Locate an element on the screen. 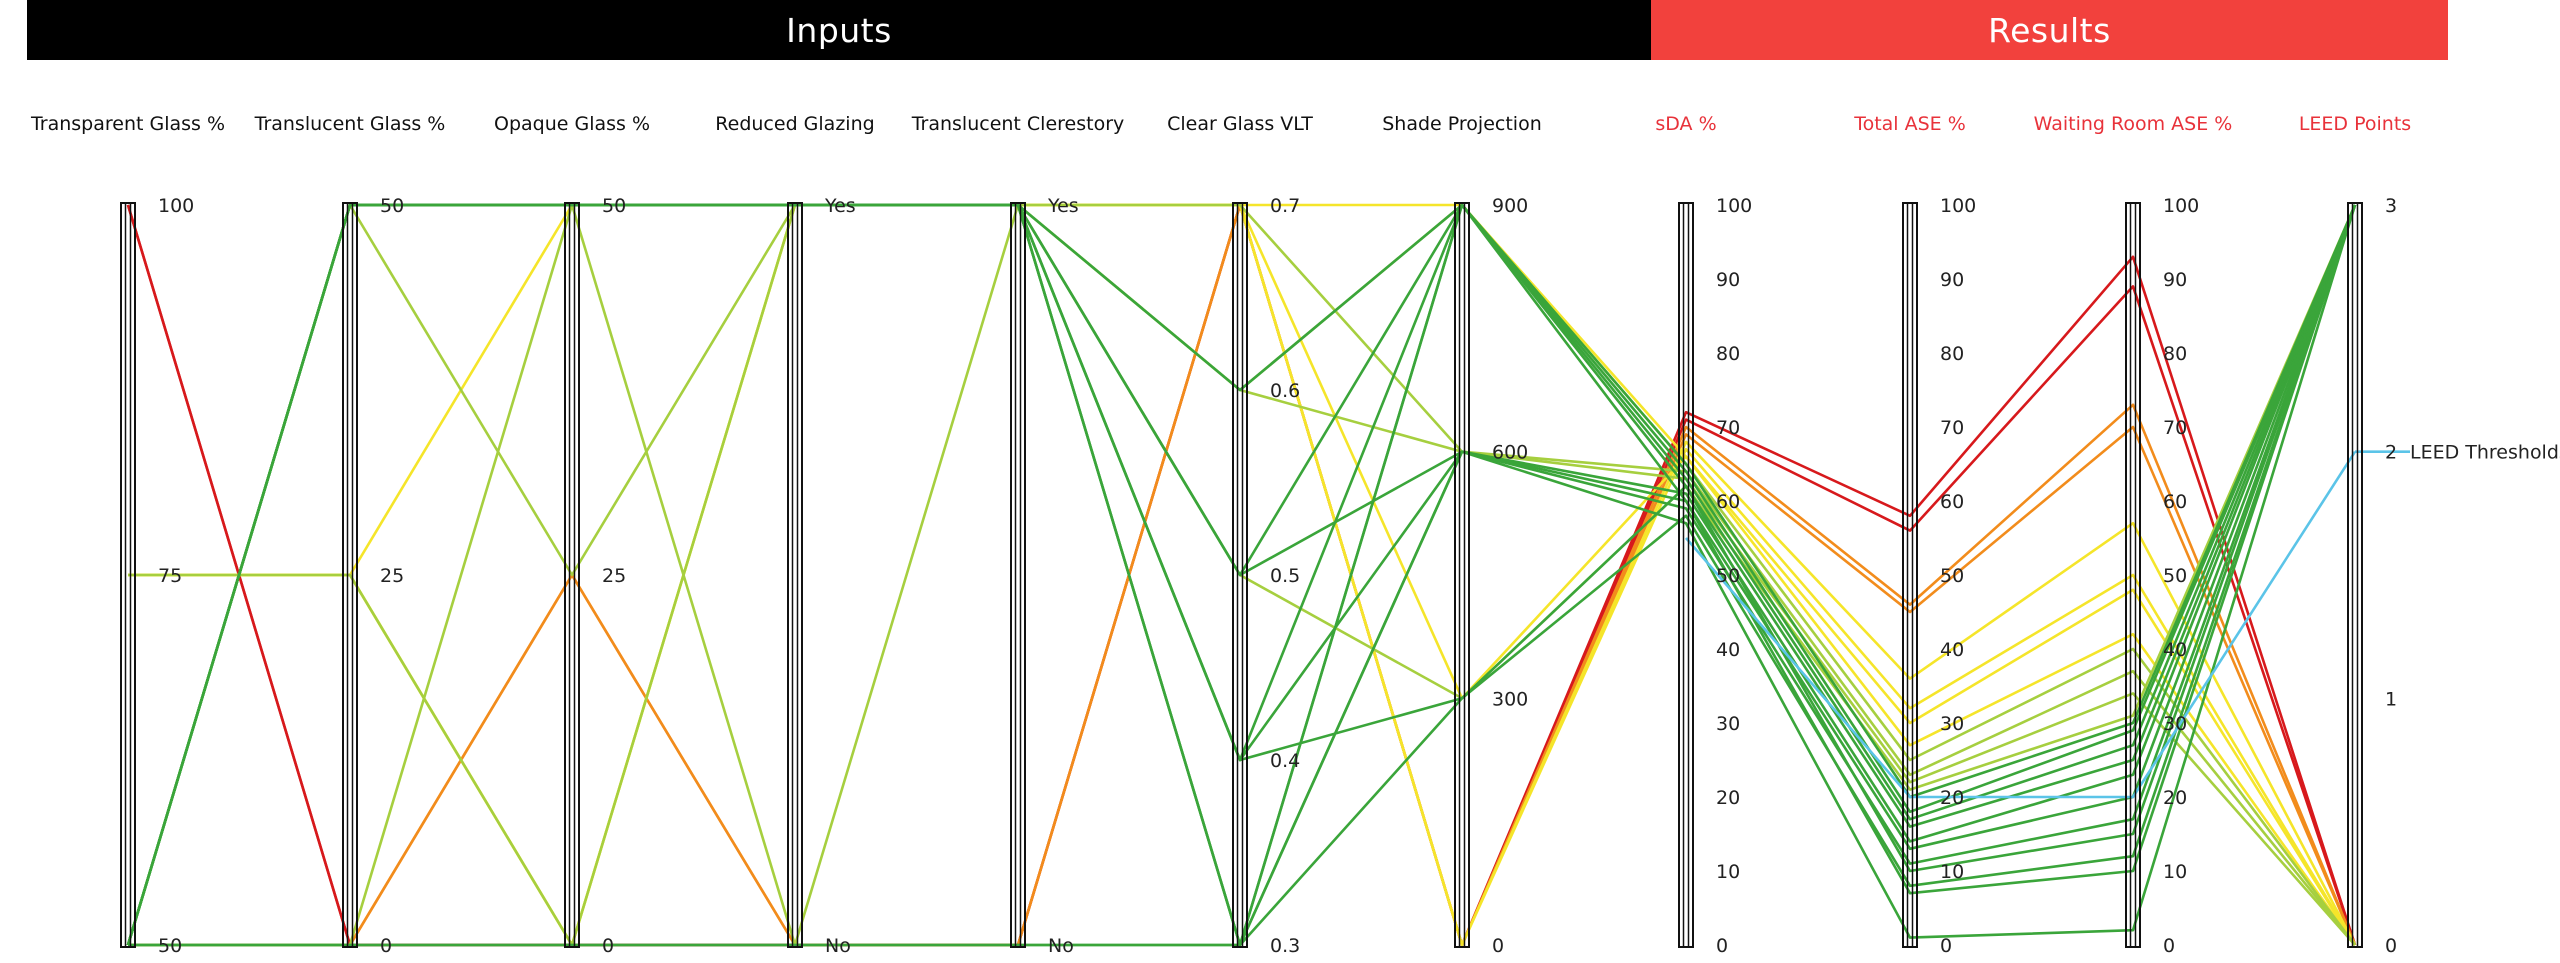  inputs-header: Inputs is located at coordinates (839, 30).